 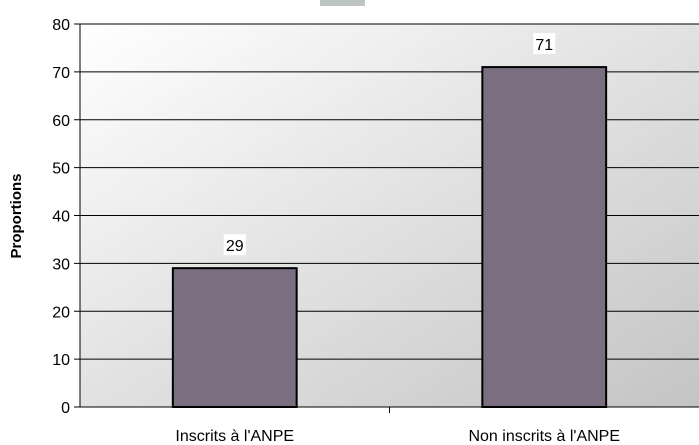 I want to click on title-remnant-shape, so click(x=342, y=3).